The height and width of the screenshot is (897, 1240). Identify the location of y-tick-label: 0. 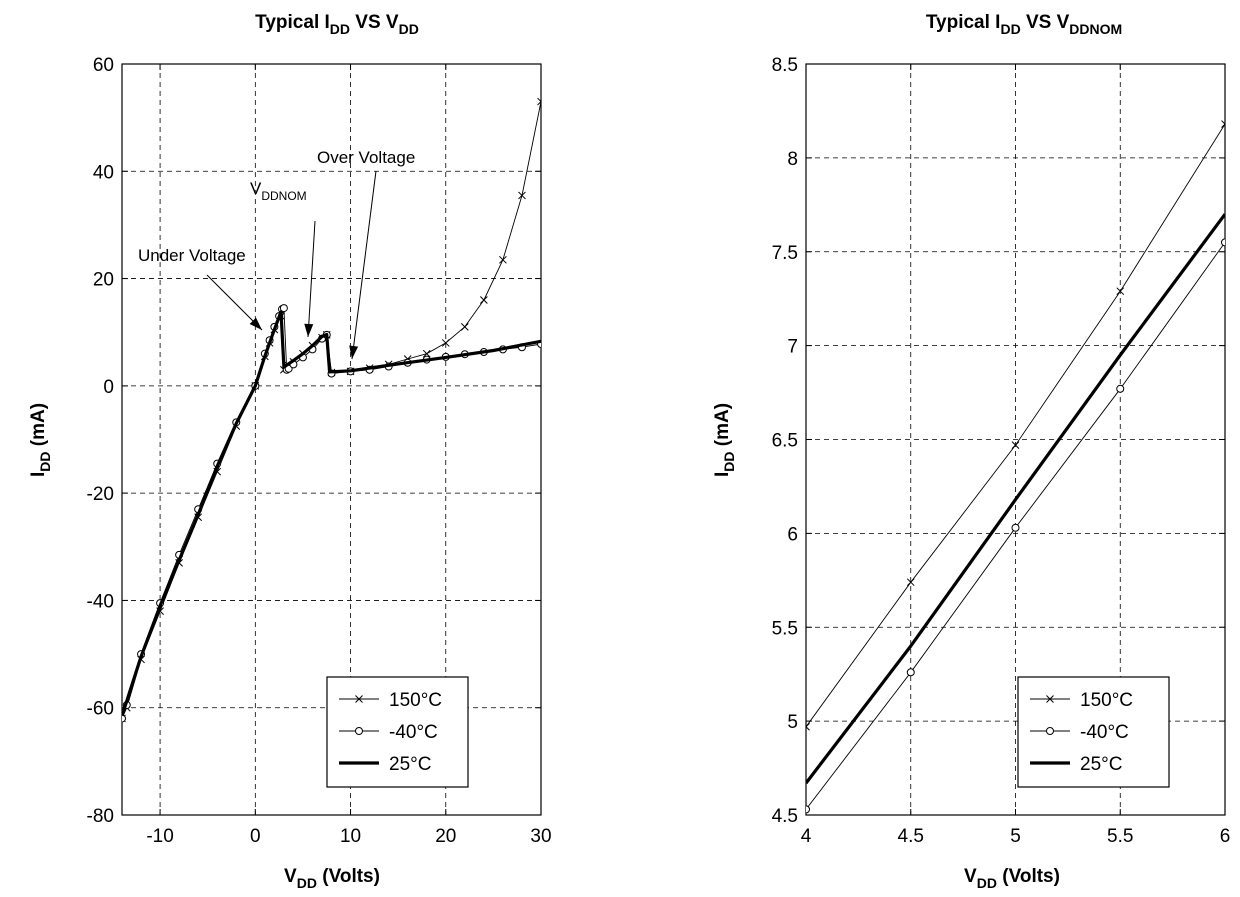
(108, 387).